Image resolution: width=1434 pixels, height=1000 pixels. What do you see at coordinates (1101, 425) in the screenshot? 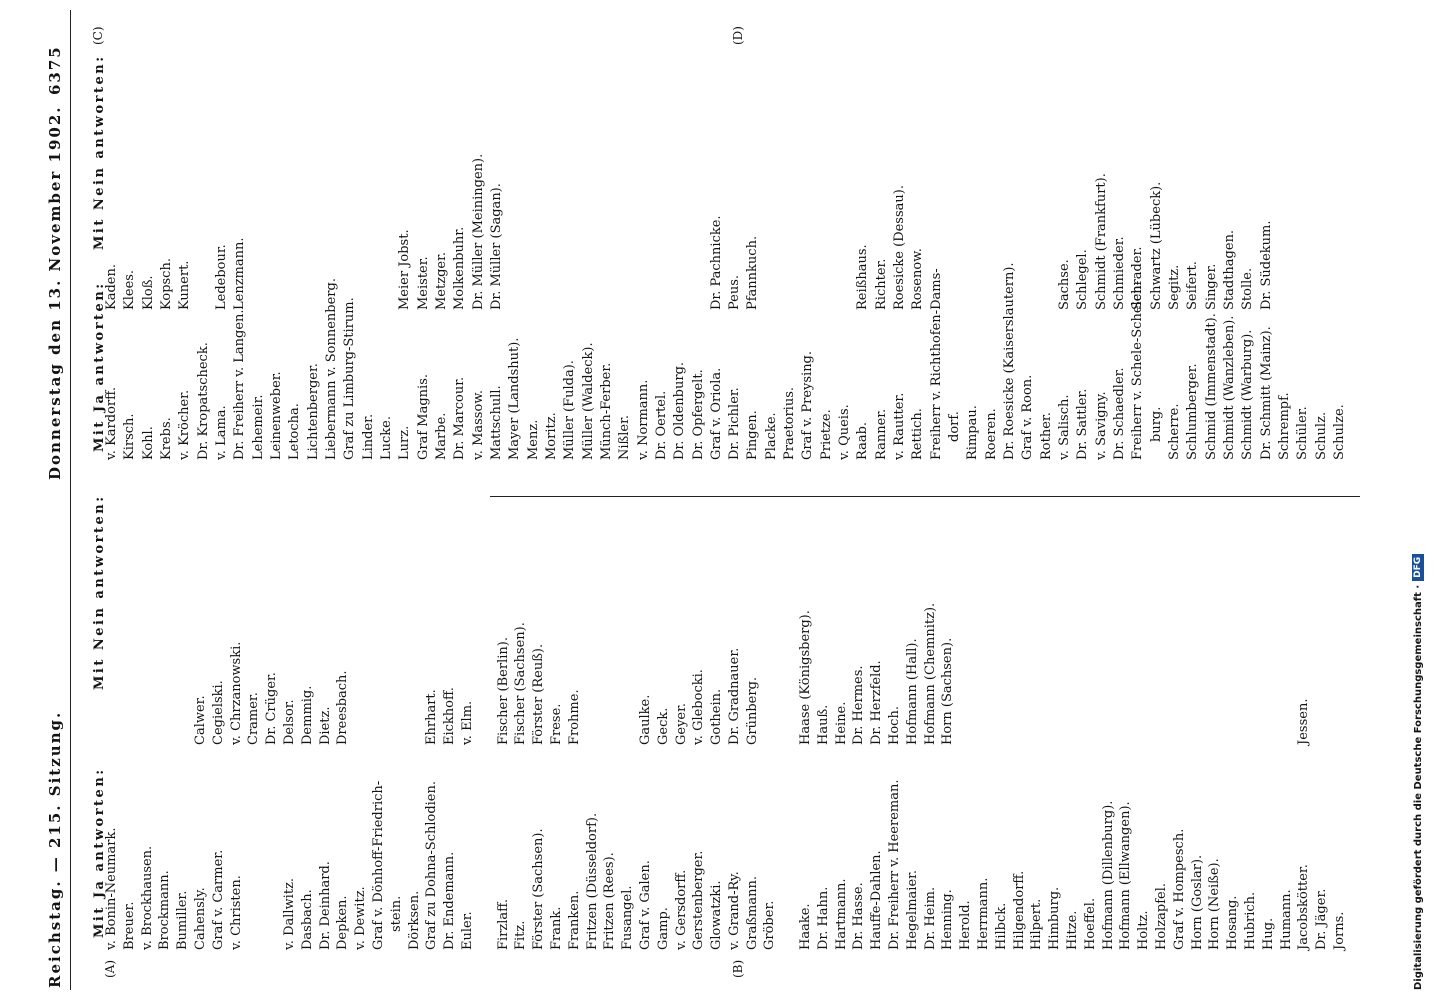
I see `yes-name: v. Savigny.` at bounding box center [1101, 425].